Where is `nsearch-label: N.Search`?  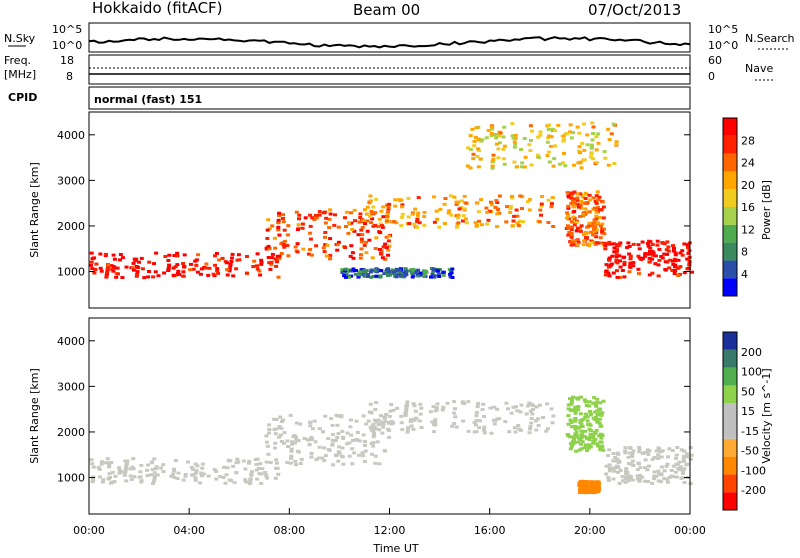 nsearch-label: N.Search is located at coordinates (770, 38).